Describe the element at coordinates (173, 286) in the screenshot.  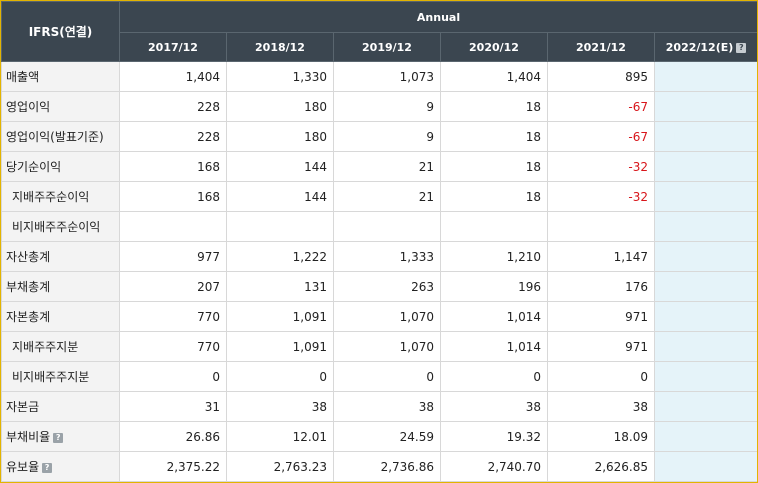
I see `value-cell: 207` at that location.